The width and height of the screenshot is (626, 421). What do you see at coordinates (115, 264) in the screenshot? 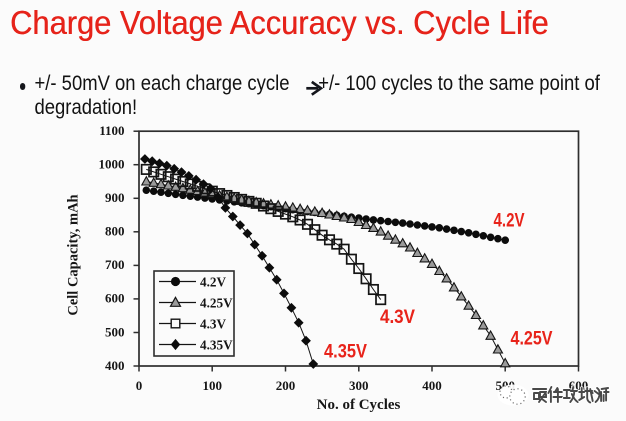
I see `svg-text: 700` at bounding box center [115, 264].